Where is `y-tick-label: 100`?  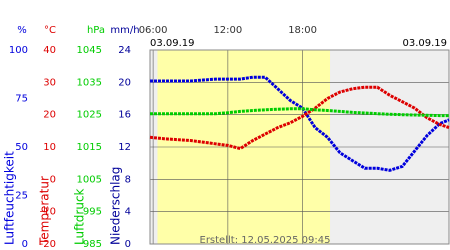
y-tick-label: 100 is located at coordinates (18, 50).